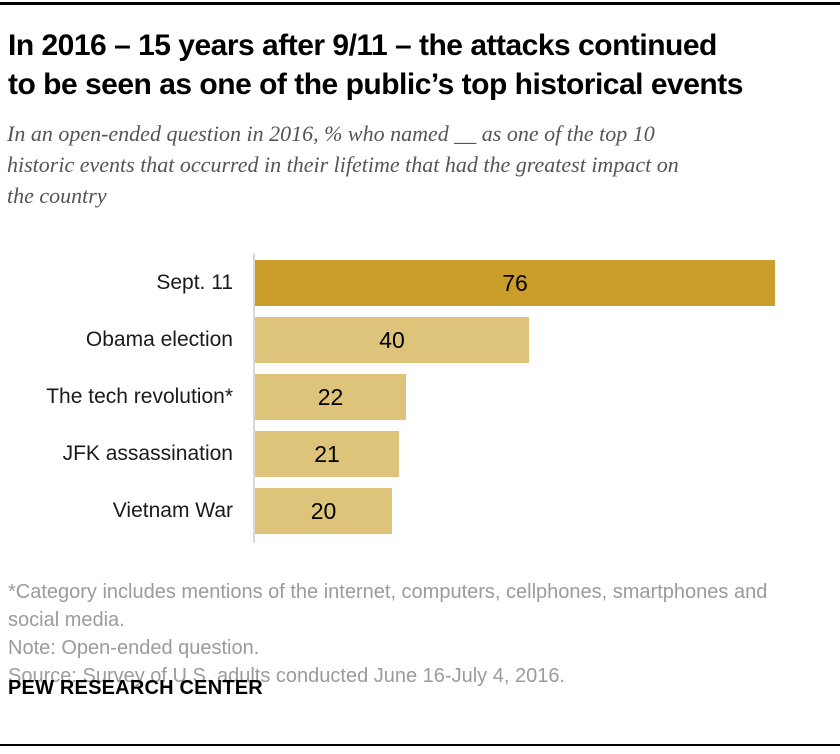 This screenshot has width=840, height=754. I want to click on bar-value: 21, so click(327, 453).